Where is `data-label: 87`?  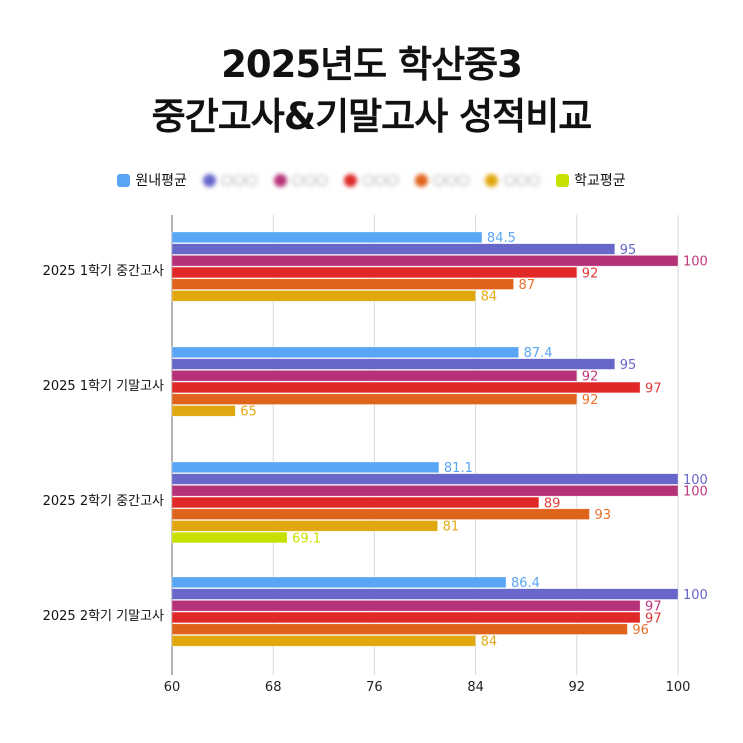 data-label: 87 is located at coordinates (527, 285).